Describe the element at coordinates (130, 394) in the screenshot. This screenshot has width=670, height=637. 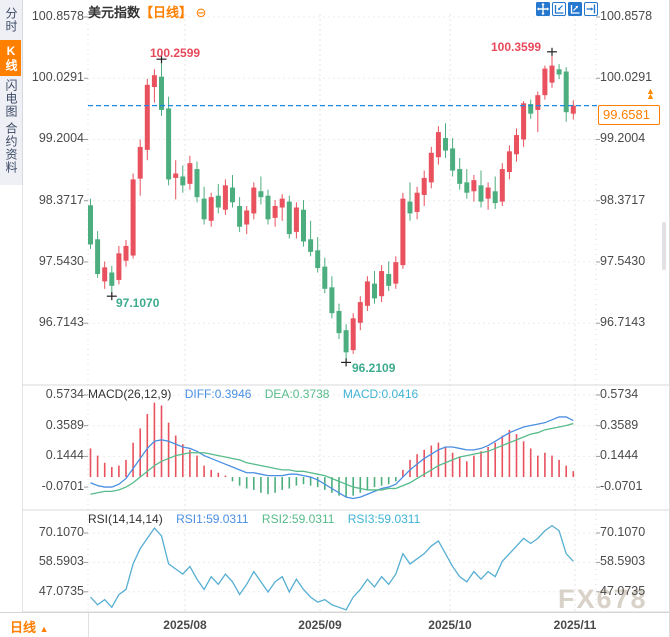
I see `macd-label: MACD(26,12,9)` at that location.